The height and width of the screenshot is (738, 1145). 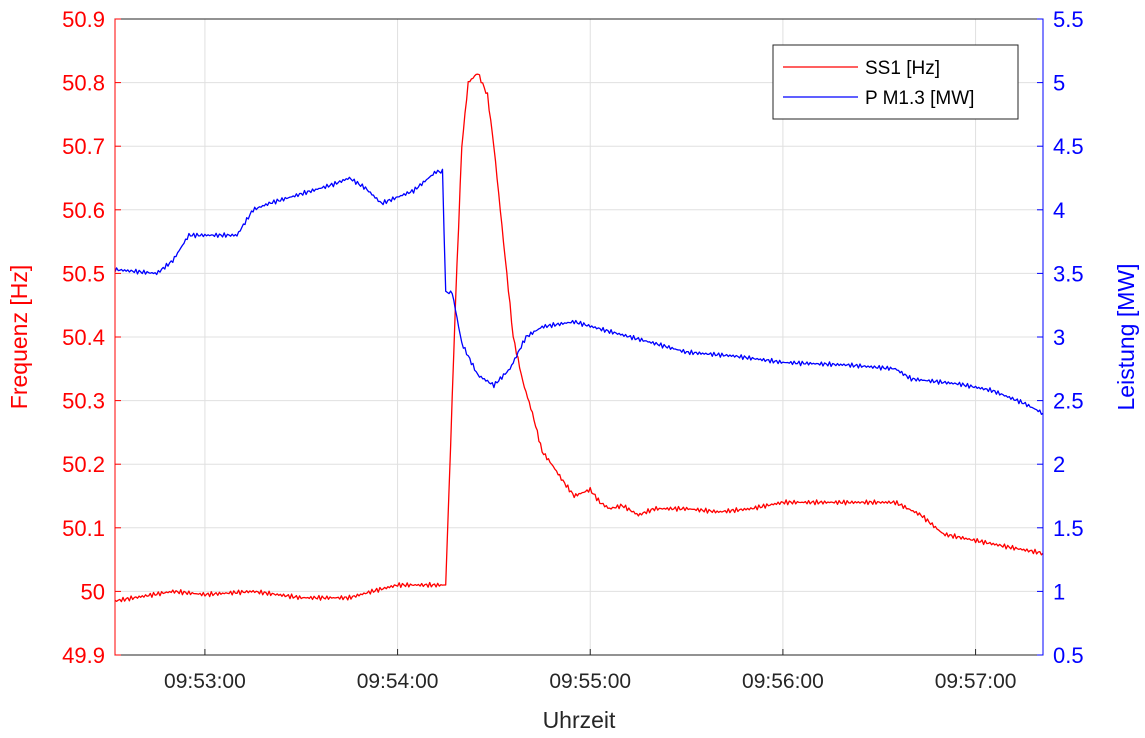 I want to click on right-tick-label: 4, so click(x=1059, y=210).